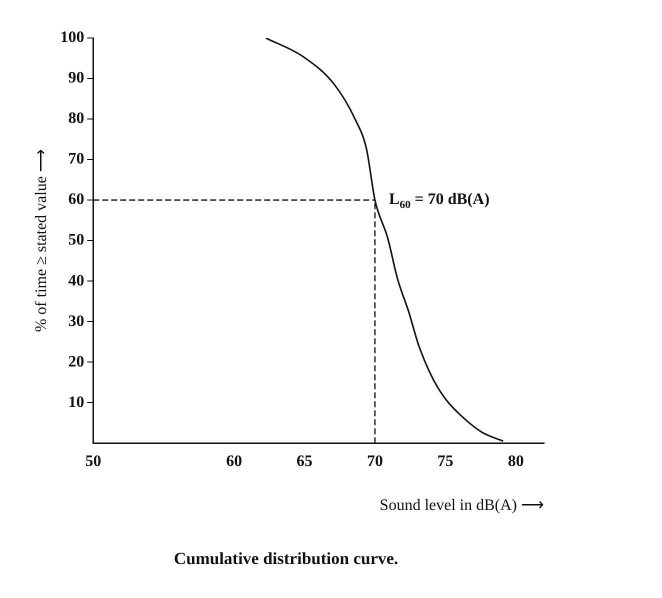  I want to click on y-tick-label: 30, so click(76, 321).